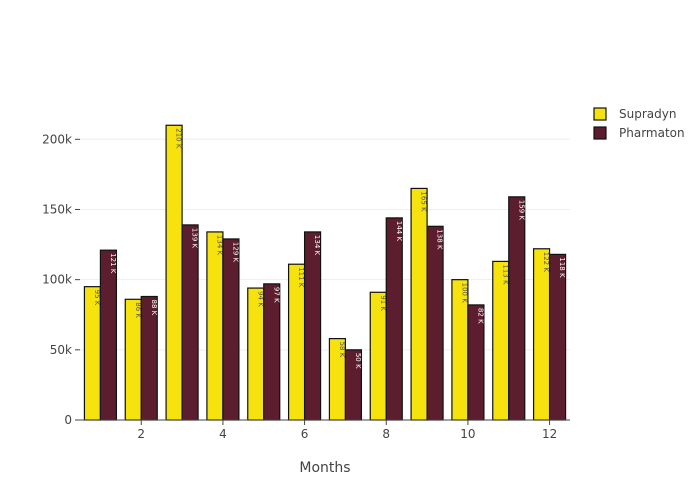 This screenshot has height=500, width=700. Describe the element at coordinates (562, 267) in the screenshot. I see `bar-label-pharmaton-12: 118 K` at that location.